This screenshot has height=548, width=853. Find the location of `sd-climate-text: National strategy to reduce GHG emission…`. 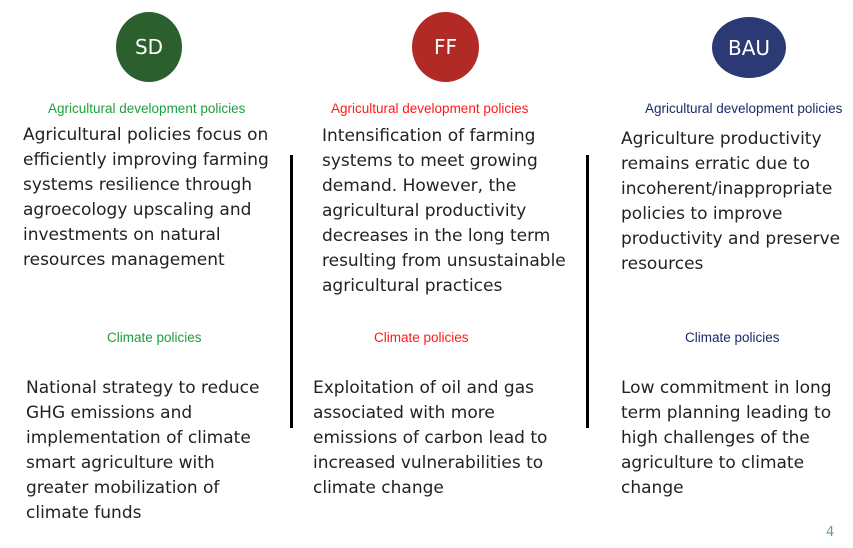

sd-climate-text: National strategy to reduce GHG emission… is located at coordinates (143, 450).